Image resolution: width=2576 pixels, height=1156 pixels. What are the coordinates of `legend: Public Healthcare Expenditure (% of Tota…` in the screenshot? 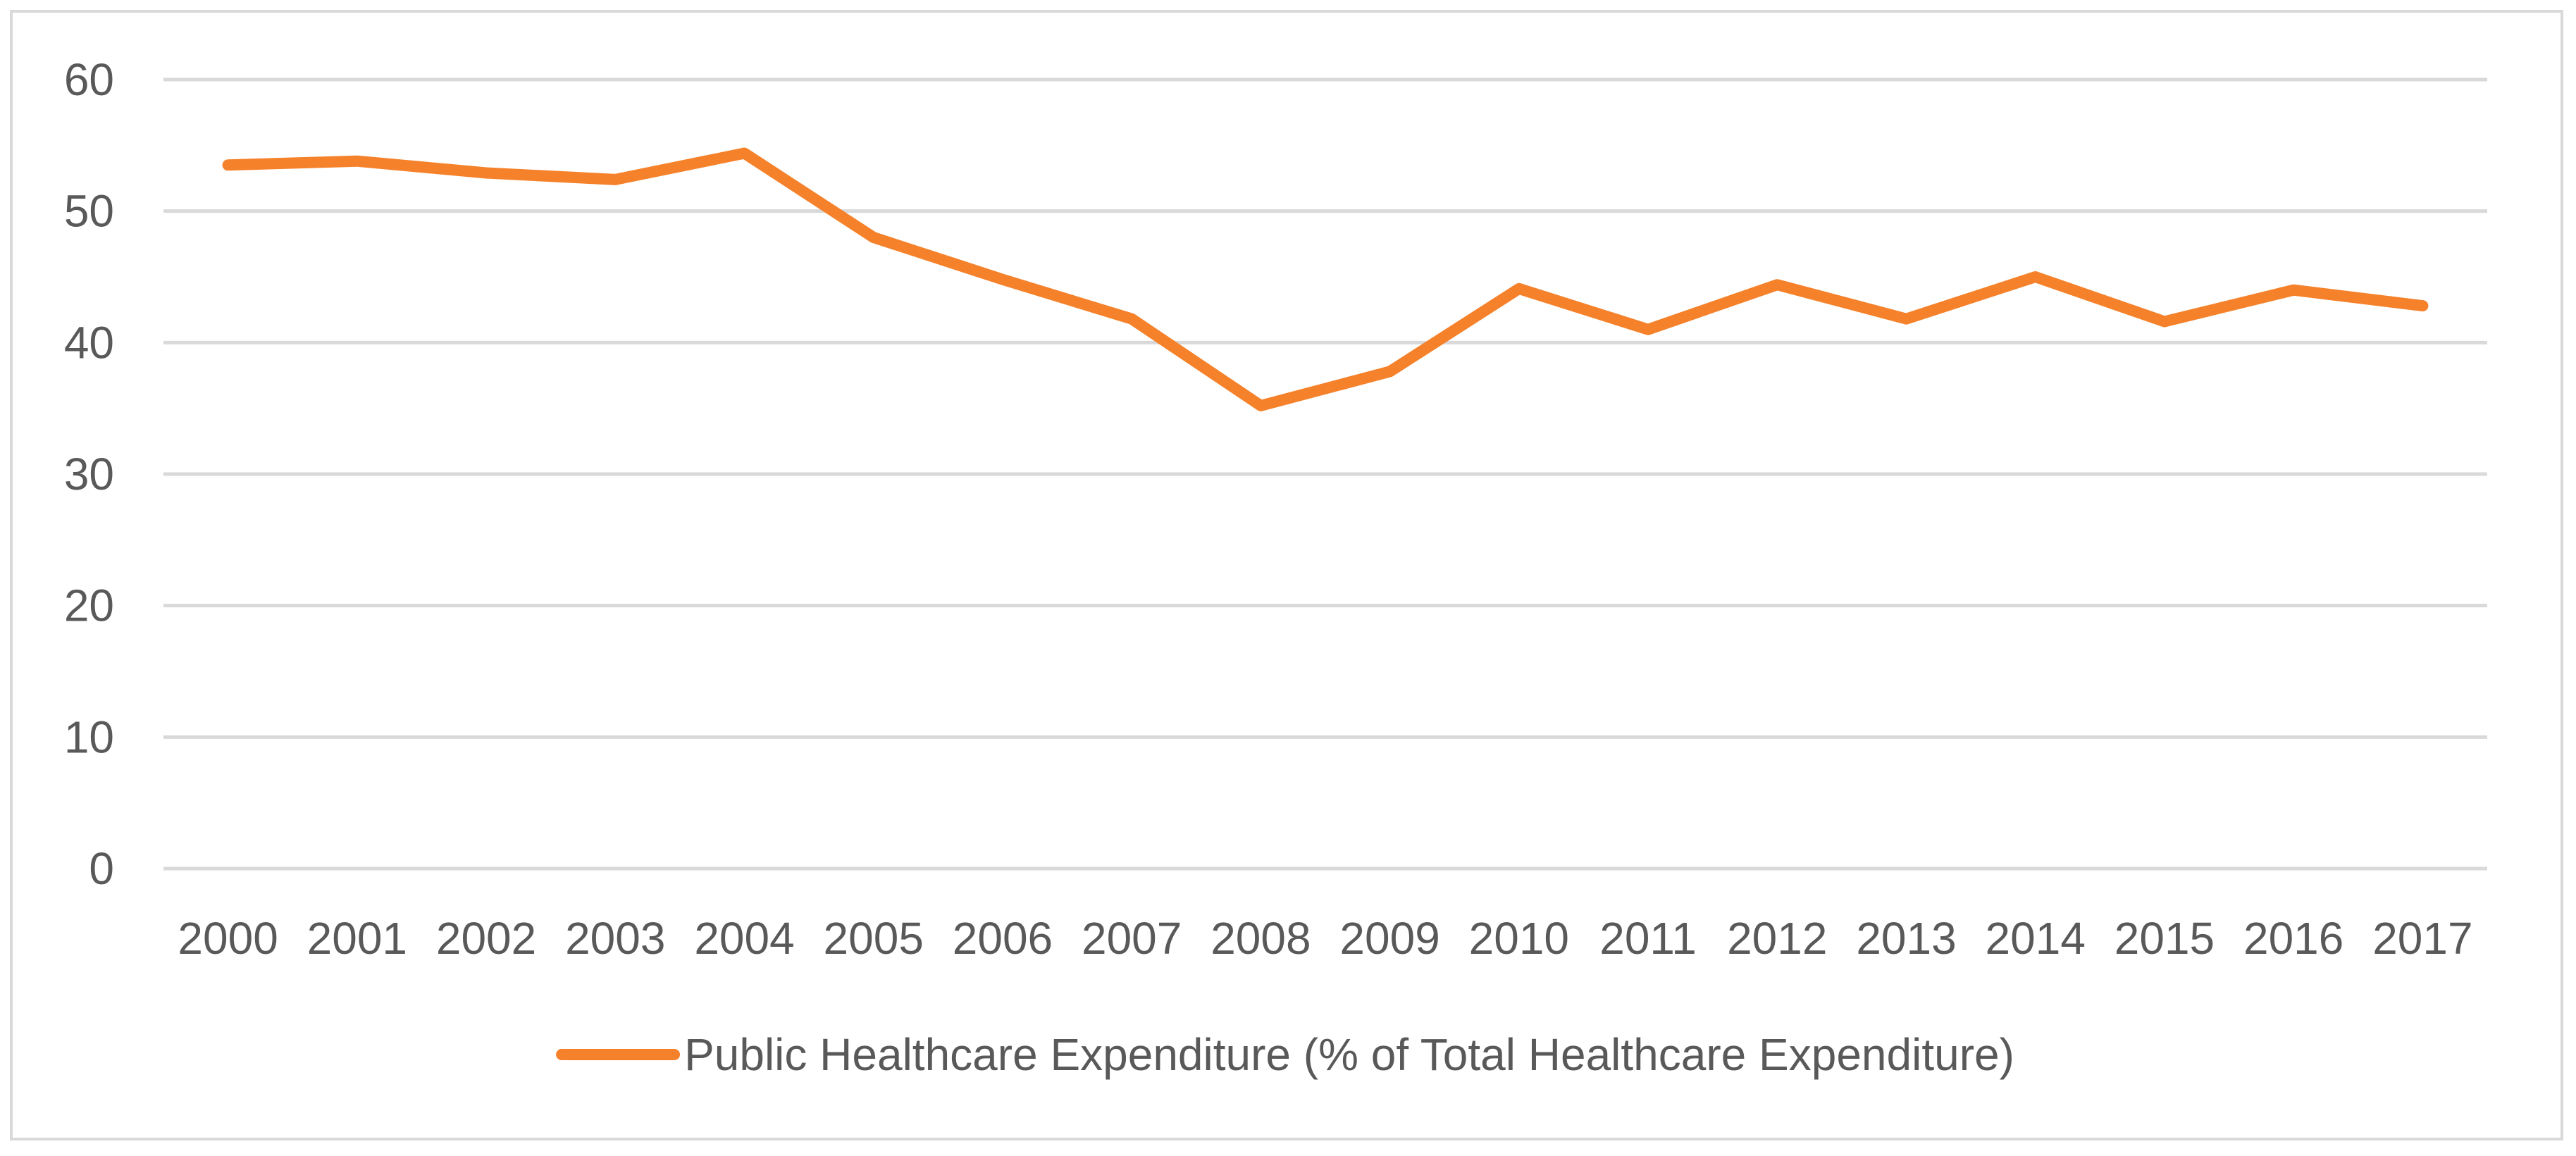 It's located at (1285, 1054).